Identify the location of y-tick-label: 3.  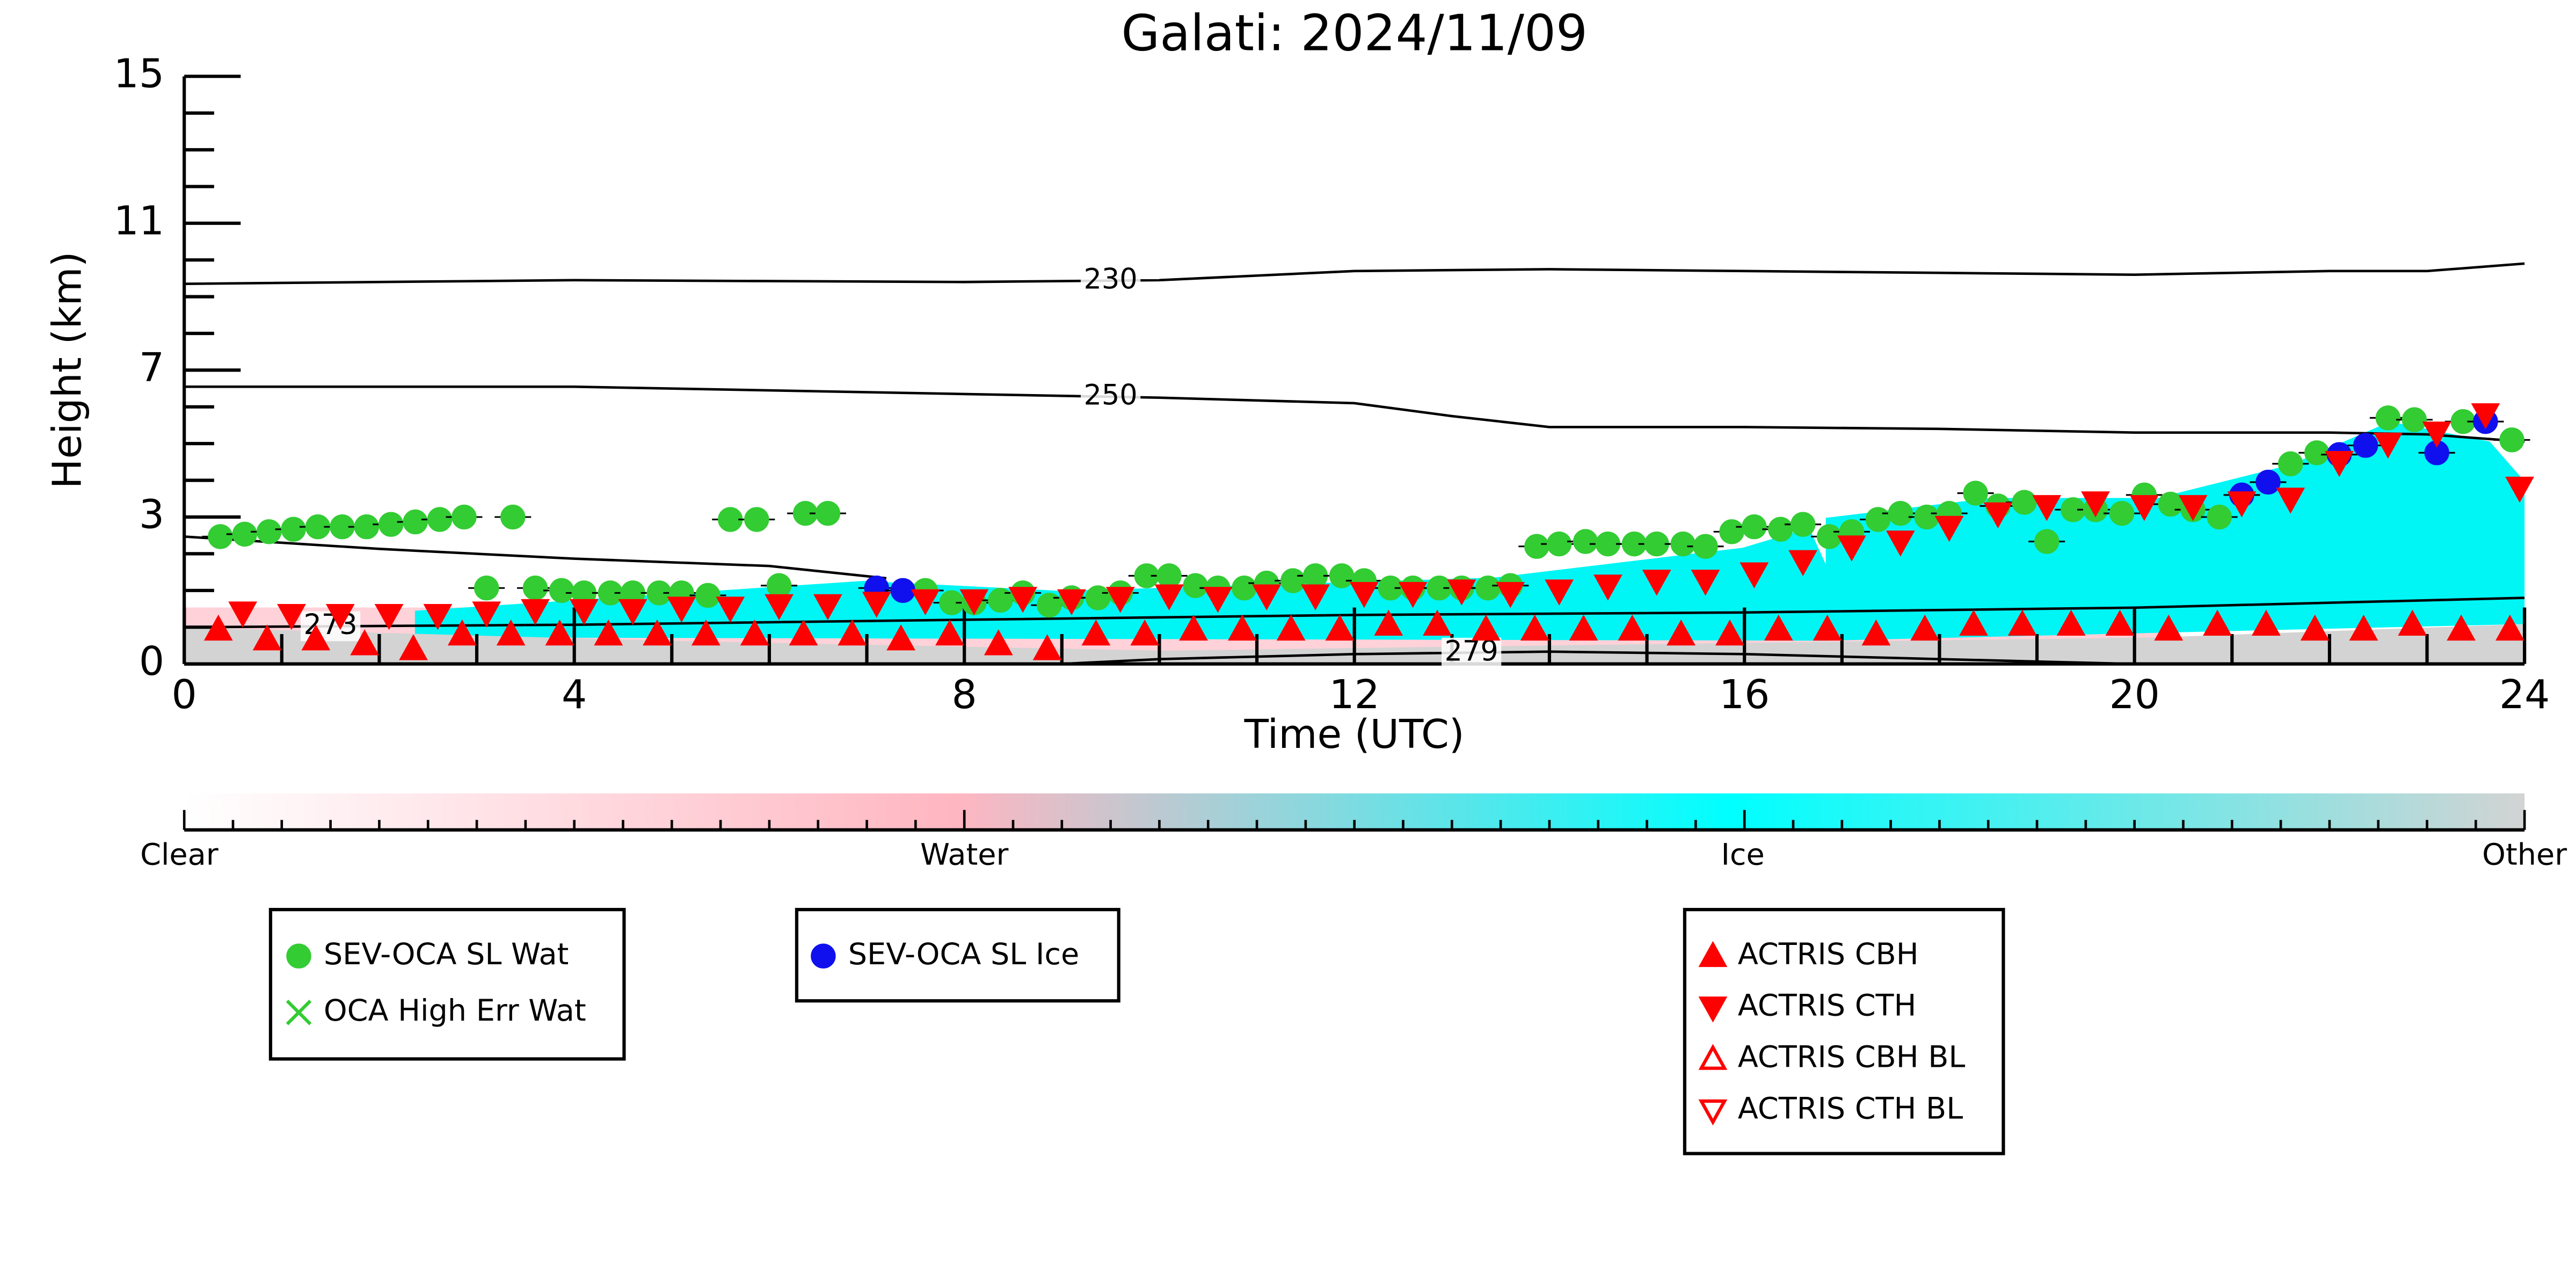
(151, 515).